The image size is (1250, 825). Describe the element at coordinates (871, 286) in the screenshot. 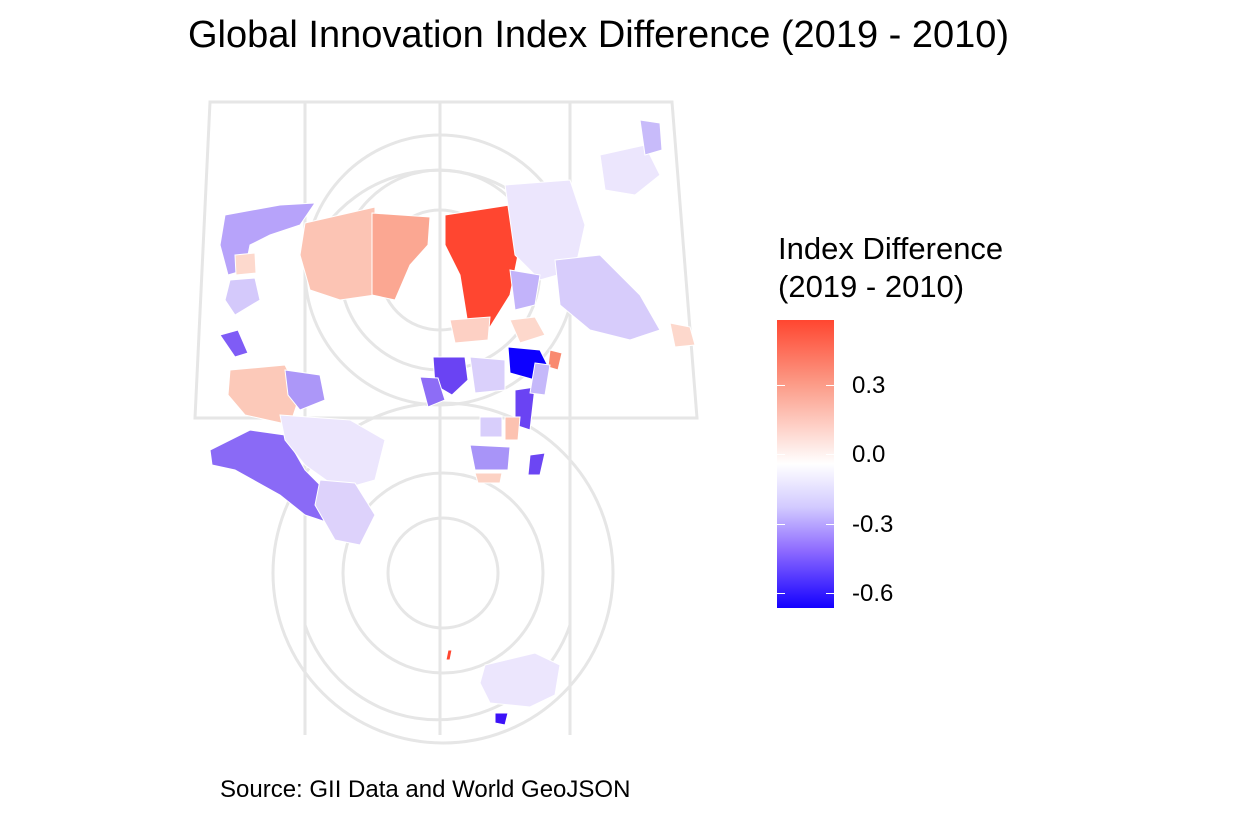

I see `legend-title-line2: (2019 - 2010)` at that location.